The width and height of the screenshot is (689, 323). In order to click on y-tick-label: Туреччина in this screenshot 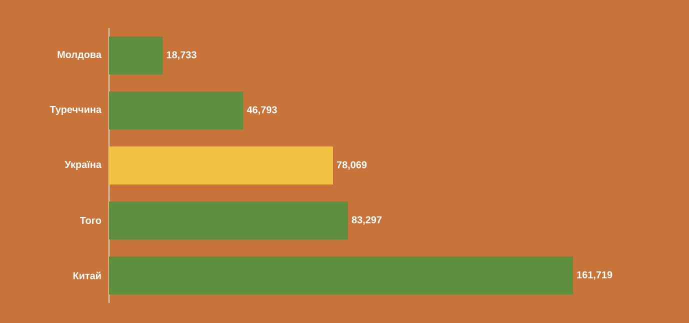, I will do `click(76, 110)`.